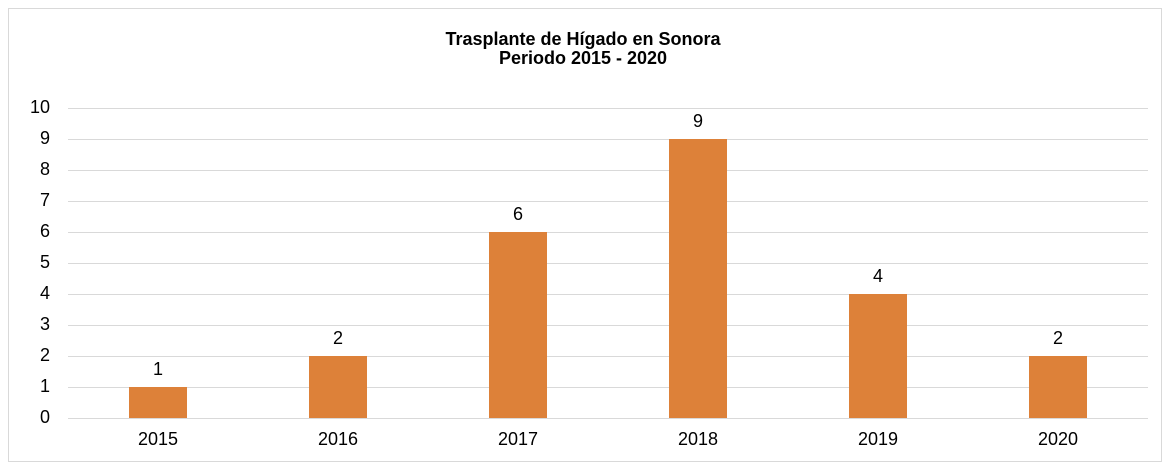  What do you see at coordinates (878, 276) in the screenshot?
I see `data-label: 4` at bounding box center [878, 276].